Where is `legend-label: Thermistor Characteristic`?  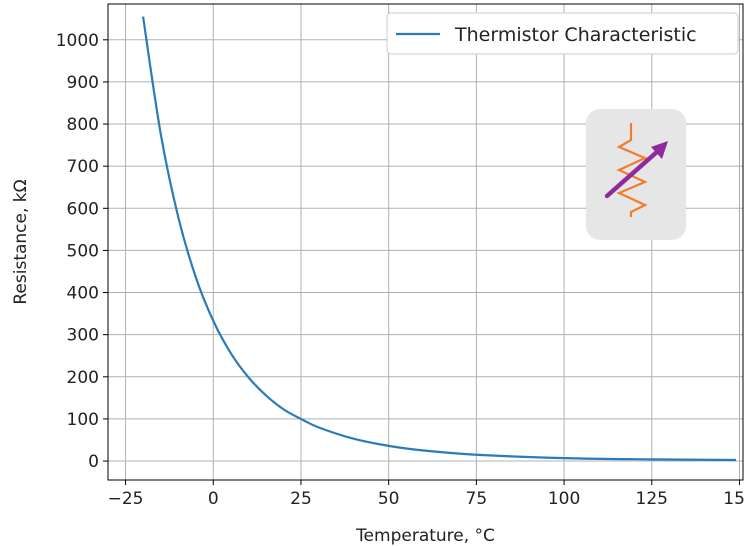
legend-label: Thermistor Characteristic is located at coordinates (575, 35).